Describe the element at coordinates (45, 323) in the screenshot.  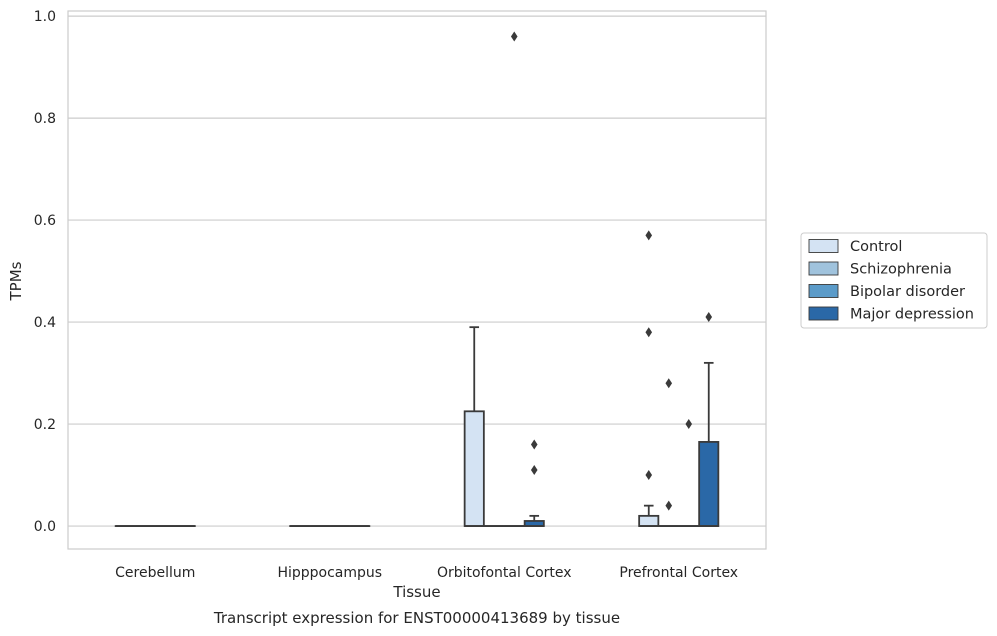
I see `y-tick-label: 0.4` at that location.